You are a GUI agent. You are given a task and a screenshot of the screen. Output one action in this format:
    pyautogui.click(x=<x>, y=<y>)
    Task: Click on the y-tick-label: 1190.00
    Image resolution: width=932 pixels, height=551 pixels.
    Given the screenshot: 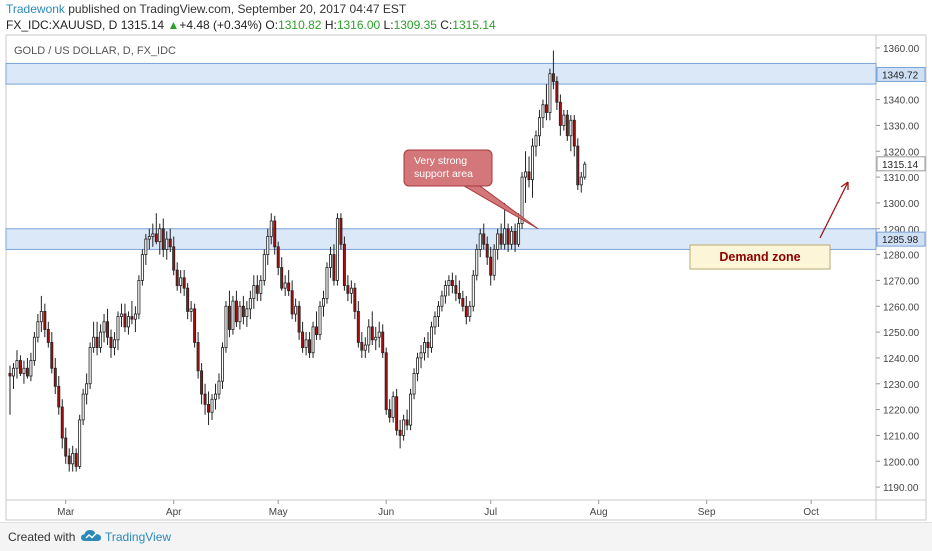 What is the action you would take?
    pyautogui.click(x=901, y=488)
    